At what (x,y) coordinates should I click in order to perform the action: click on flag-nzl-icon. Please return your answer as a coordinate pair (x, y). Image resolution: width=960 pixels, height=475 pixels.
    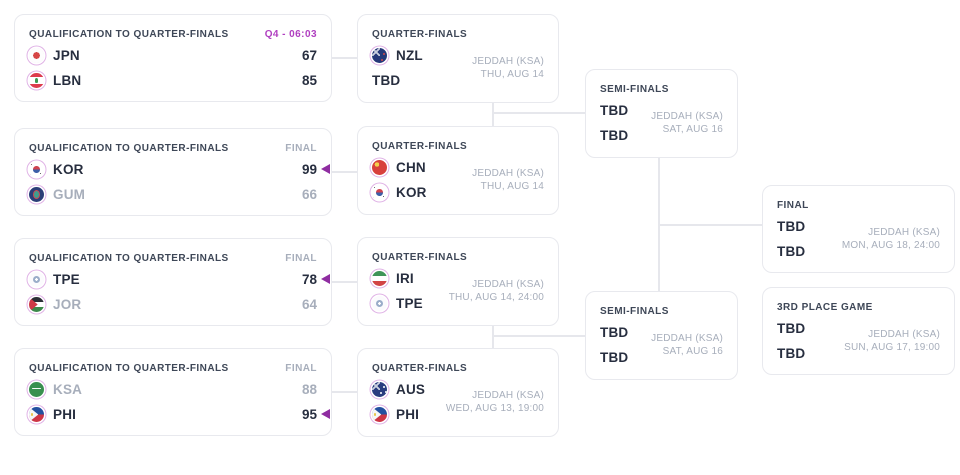
    Looking at the image, I should click on (379, 55).